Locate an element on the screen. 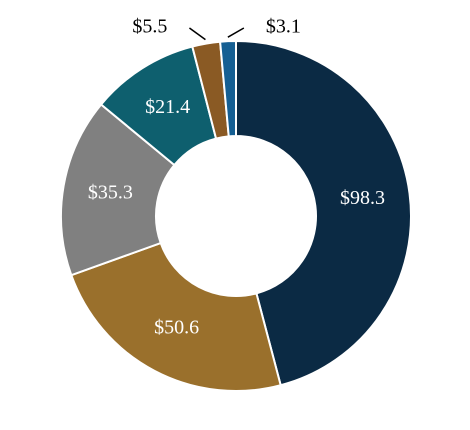  slice-label: $3.1 is located at coordinates (283, 27).